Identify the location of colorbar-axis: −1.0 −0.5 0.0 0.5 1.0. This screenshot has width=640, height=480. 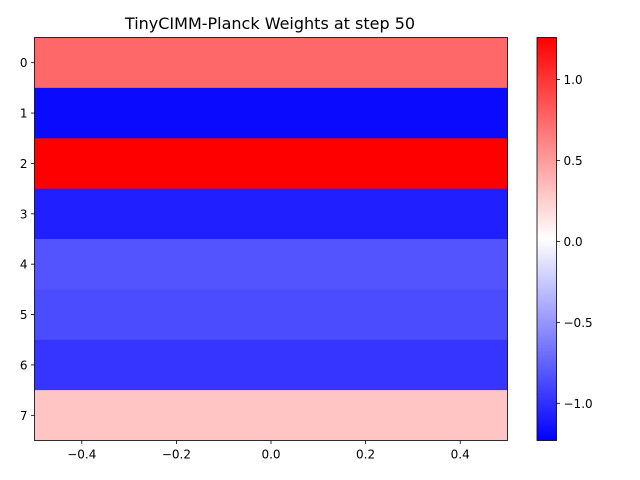
(574, 242).